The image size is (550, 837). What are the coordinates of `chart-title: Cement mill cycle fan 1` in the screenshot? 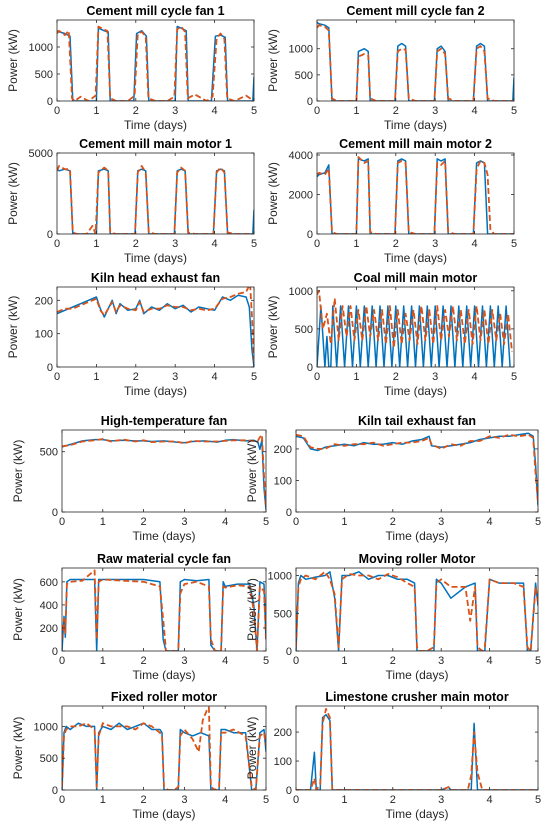 It's located at (155, 11).